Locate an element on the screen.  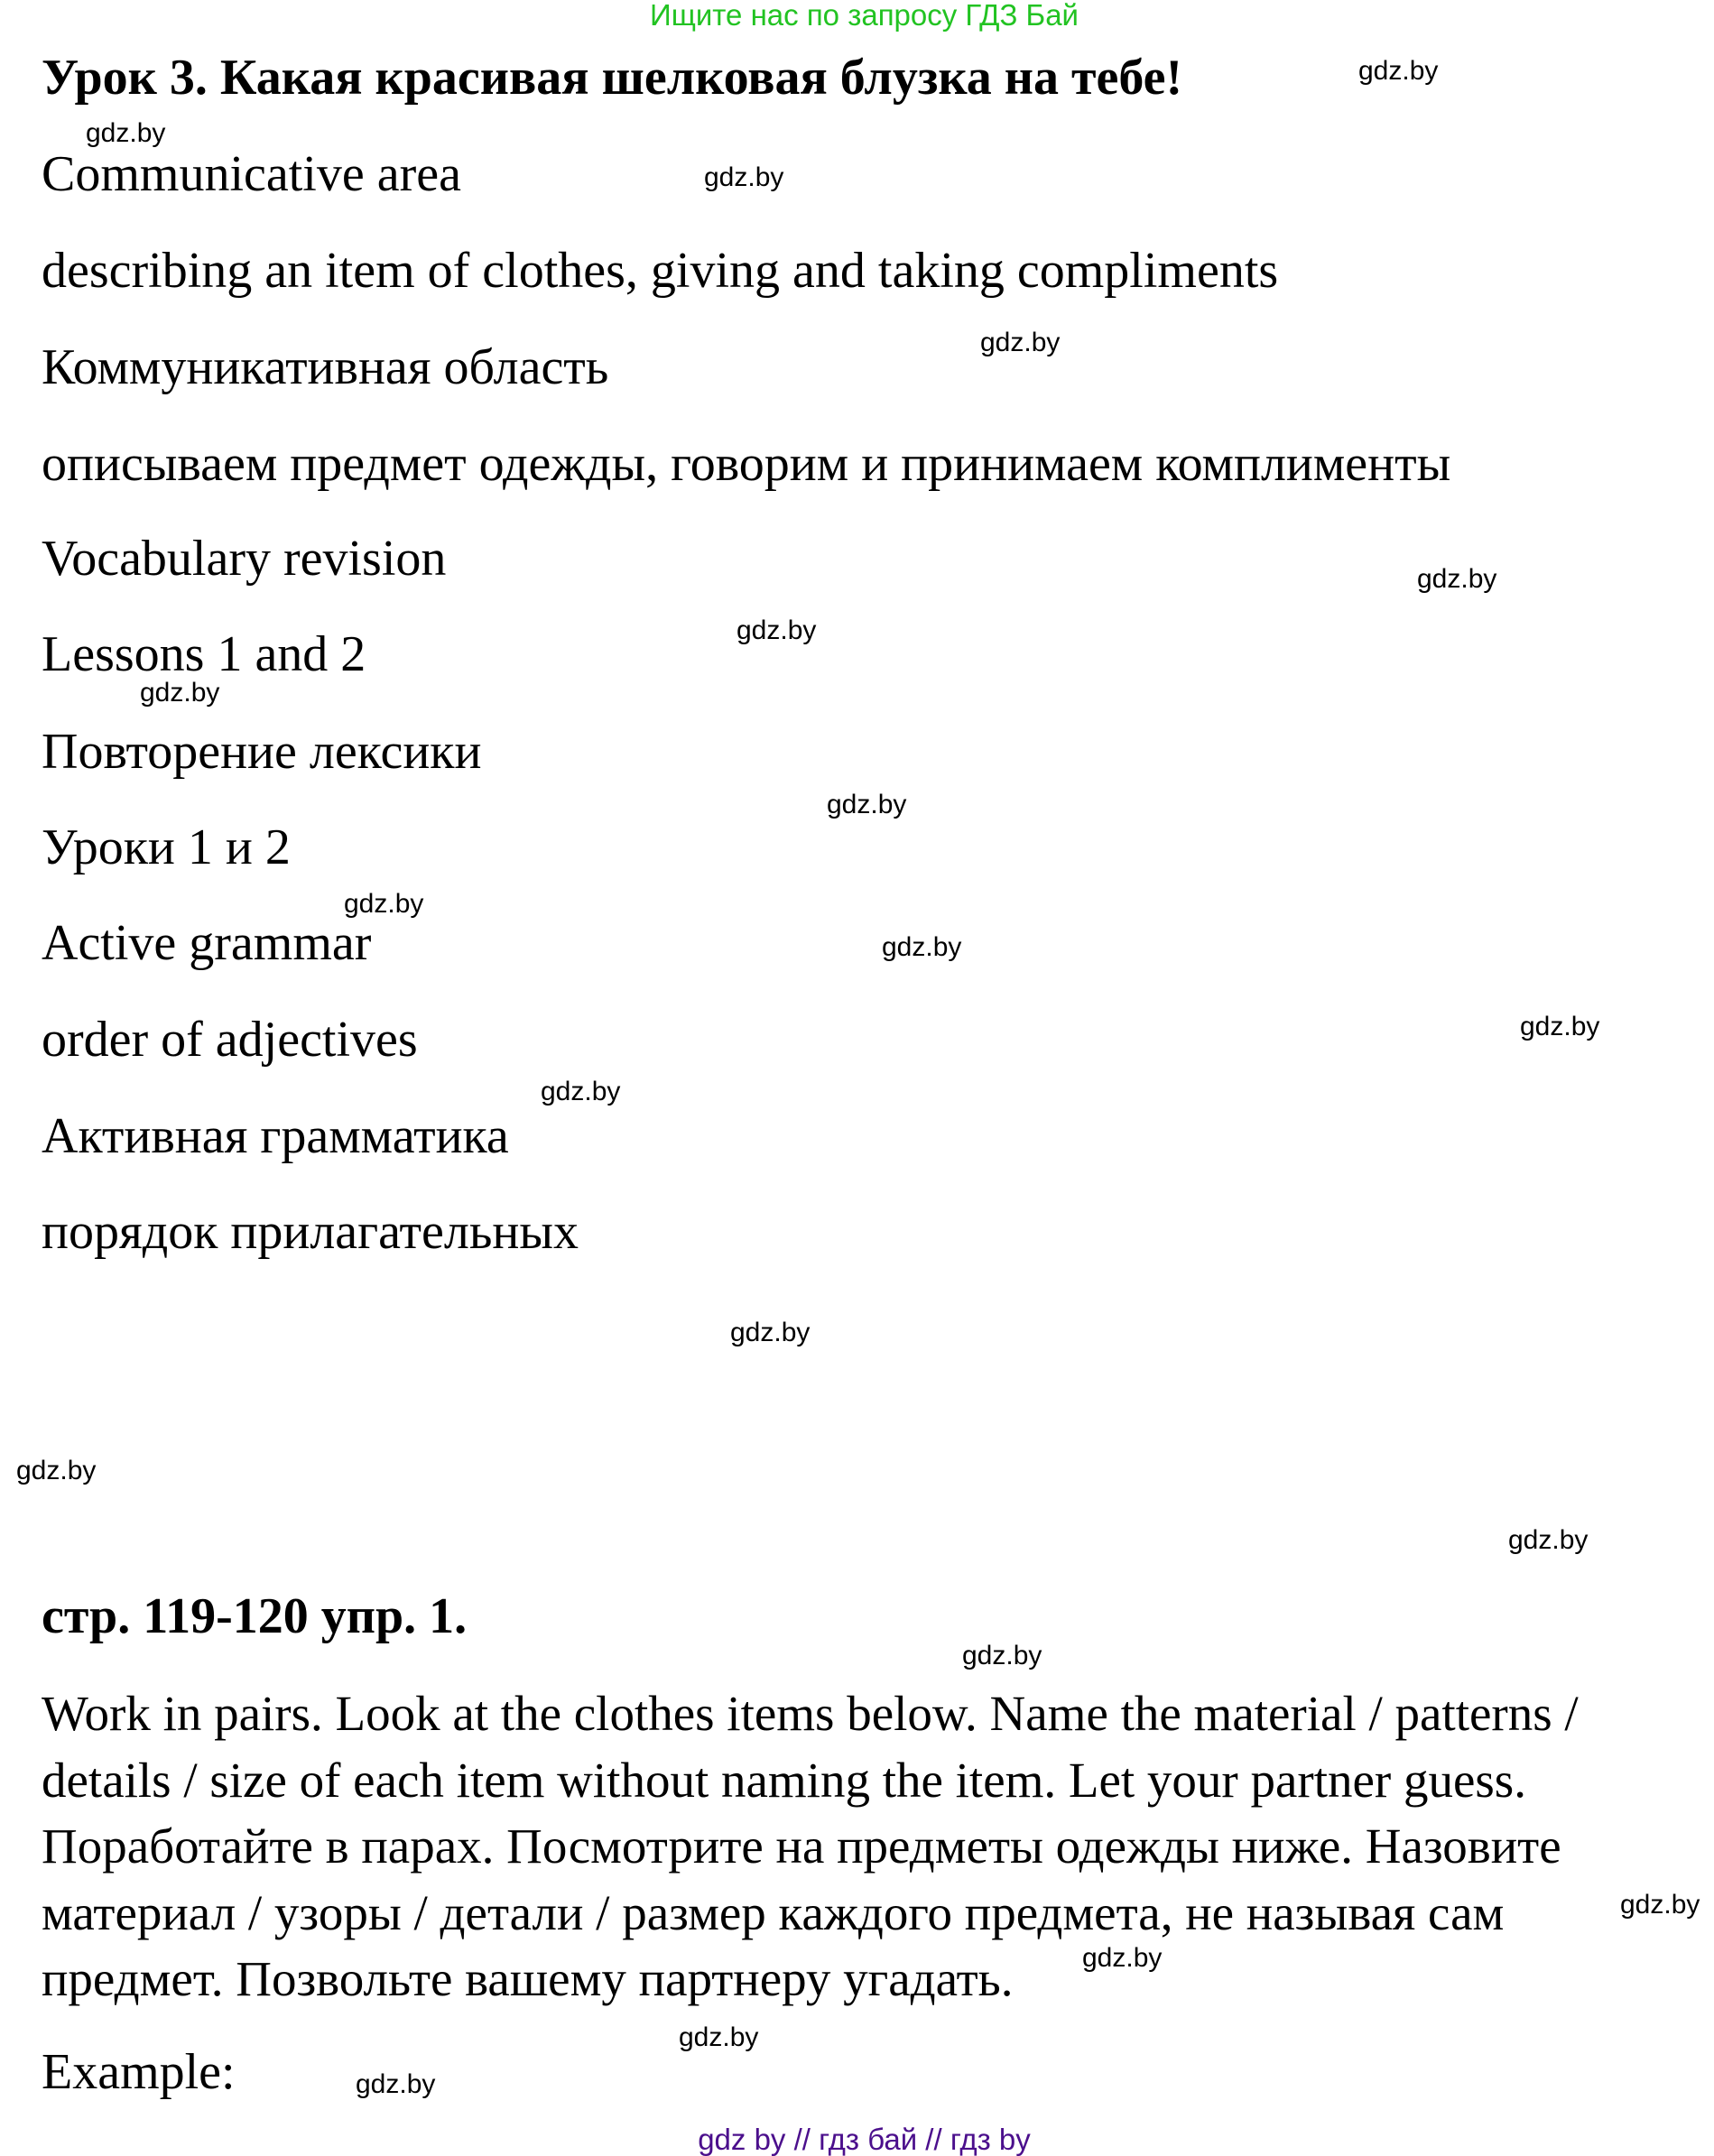
lesson-line: Communicative area is located at coordinates (251, 174).